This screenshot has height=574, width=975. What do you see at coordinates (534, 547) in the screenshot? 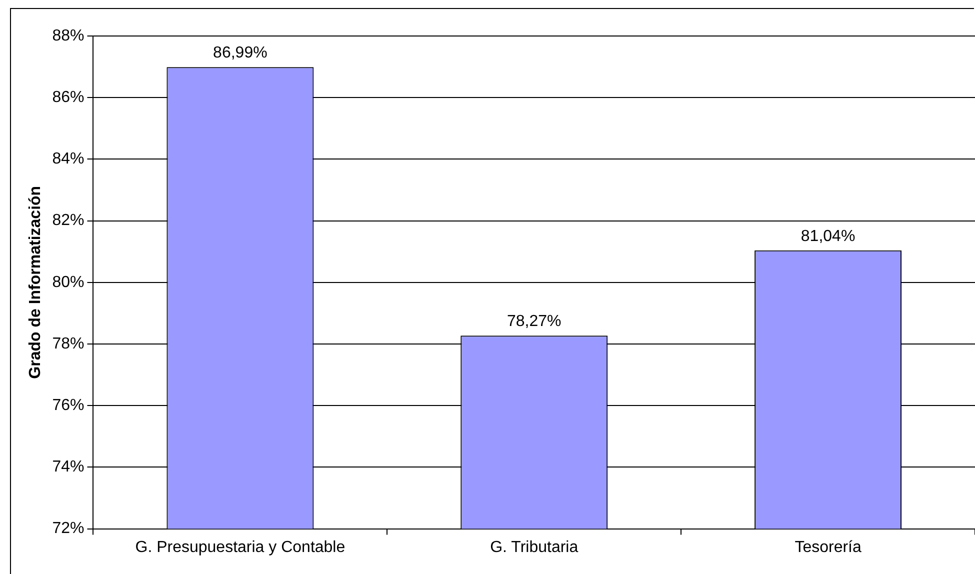
I see `x-tick-label: G. Tributaria` at bounding box center [534, 547].